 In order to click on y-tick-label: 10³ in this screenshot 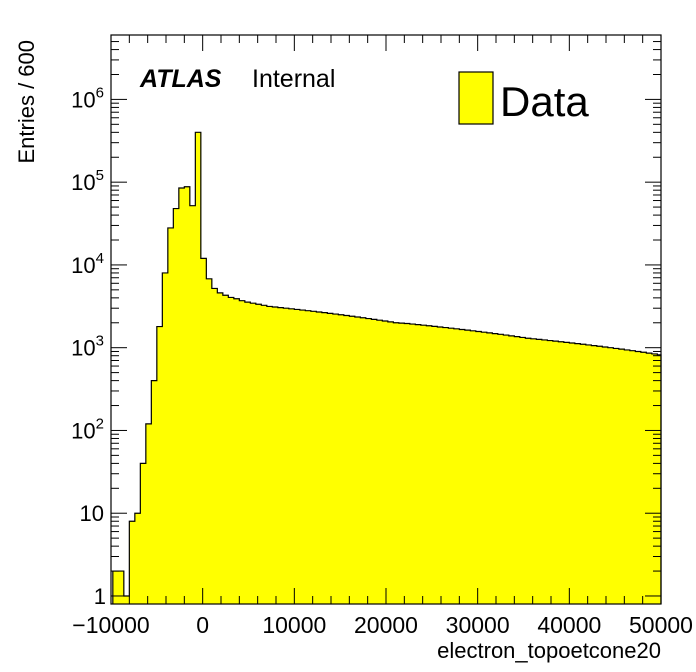, I will do `click(87, 347)`.